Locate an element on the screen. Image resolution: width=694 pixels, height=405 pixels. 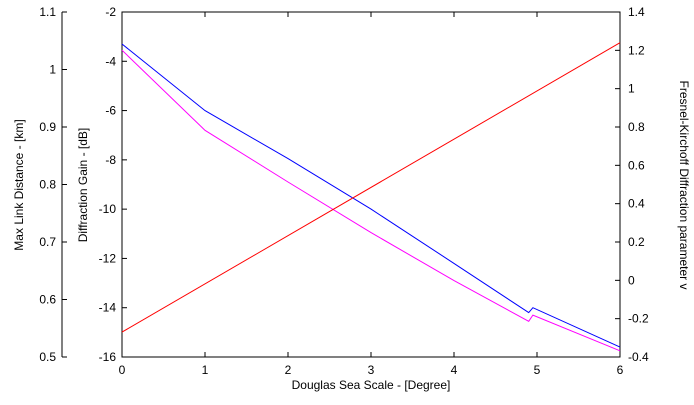
right-y-tick-label: 1.4 is located at coordinates (636, 12).